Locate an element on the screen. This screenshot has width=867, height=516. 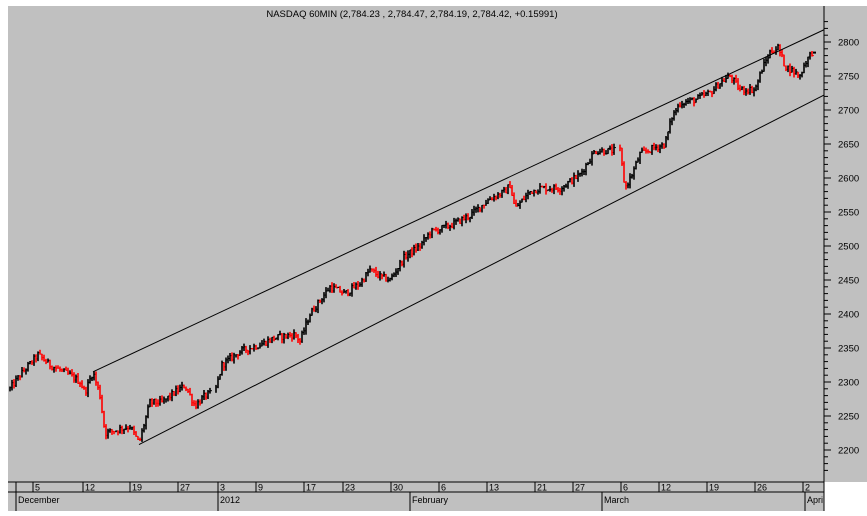
y-tick-label: 2200 is located at coordinates (848, 451).